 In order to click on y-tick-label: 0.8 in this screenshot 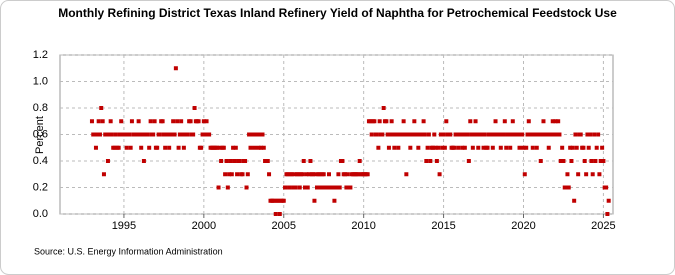, I will do `click(40, 108)`.